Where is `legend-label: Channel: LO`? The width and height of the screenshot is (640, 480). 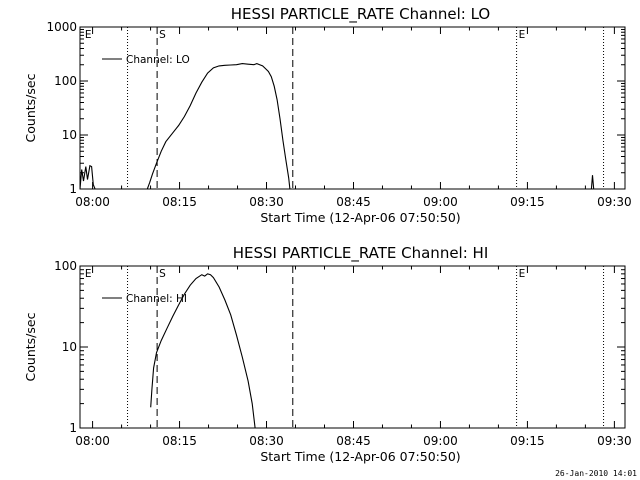
legend-label: Channel: LO is located at coordinates (158, 60).